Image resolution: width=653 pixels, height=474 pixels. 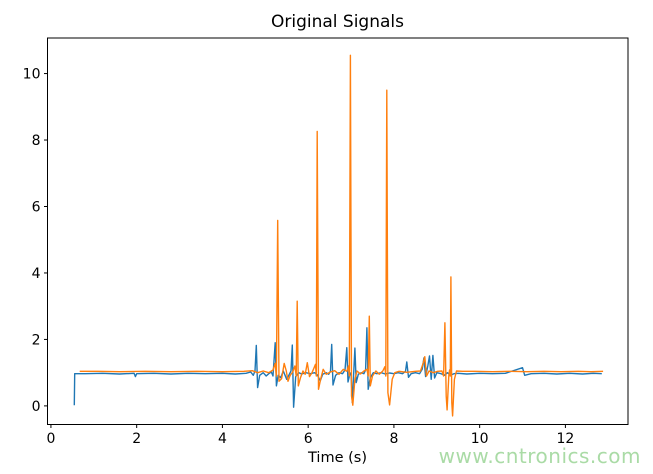 What do you see at coordinates (32, 75) in the screenshot?
I see `y-tick-label: 10` at bounding box center [32, 75].